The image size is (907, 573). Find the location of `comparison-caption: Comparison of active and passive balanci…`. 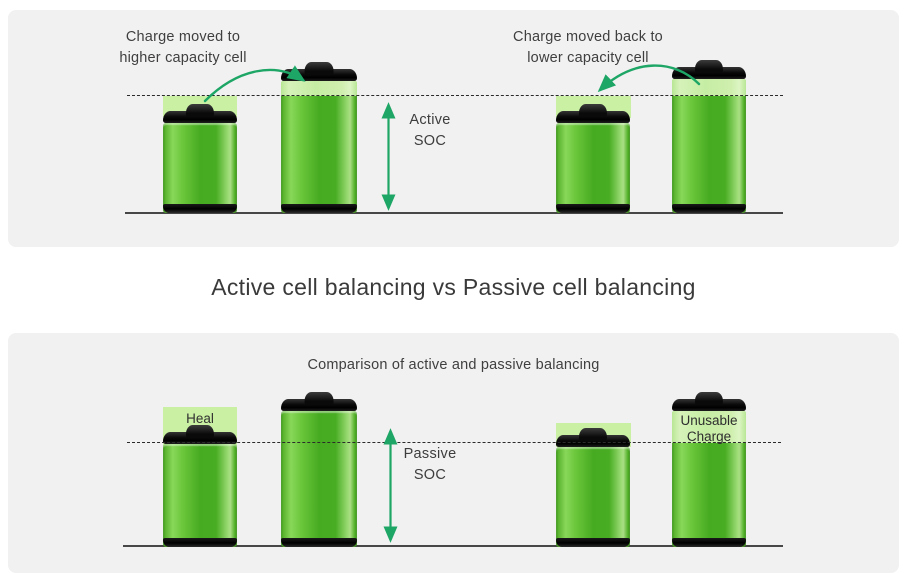

comparison-caption: Comparison of active and passive balanci… is located at coordinates (453, 365).